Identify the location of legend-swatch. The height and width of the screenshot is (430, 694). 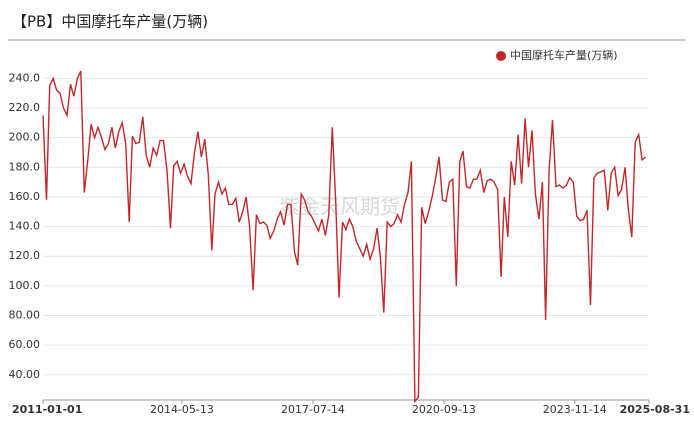
(501, 56).